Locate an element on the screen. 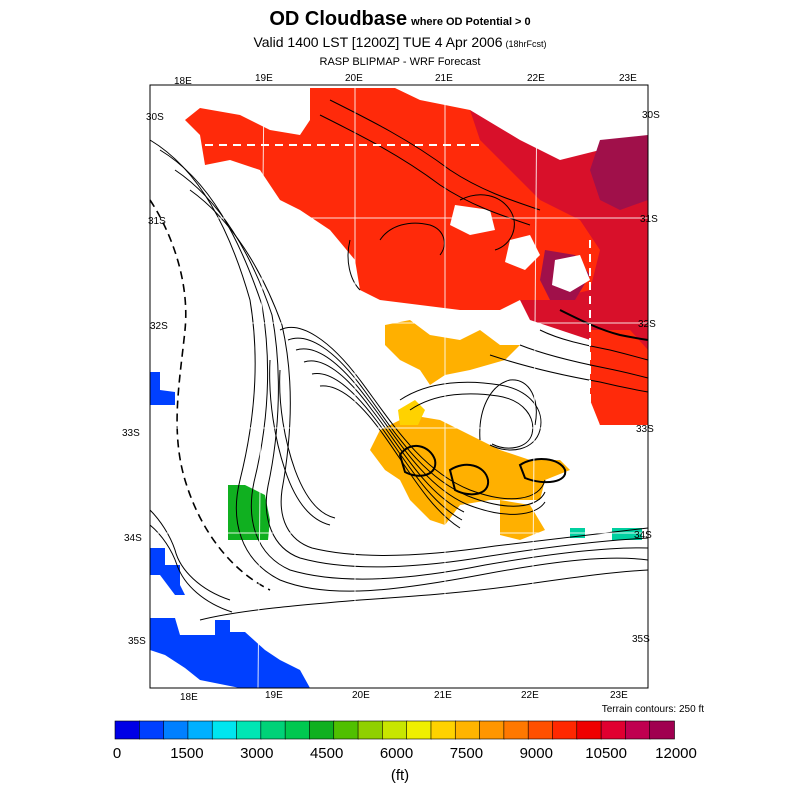 This screenshot has height=800, width=800. colorbar-tick-label: 4500 is located at coordinates (326, 753).